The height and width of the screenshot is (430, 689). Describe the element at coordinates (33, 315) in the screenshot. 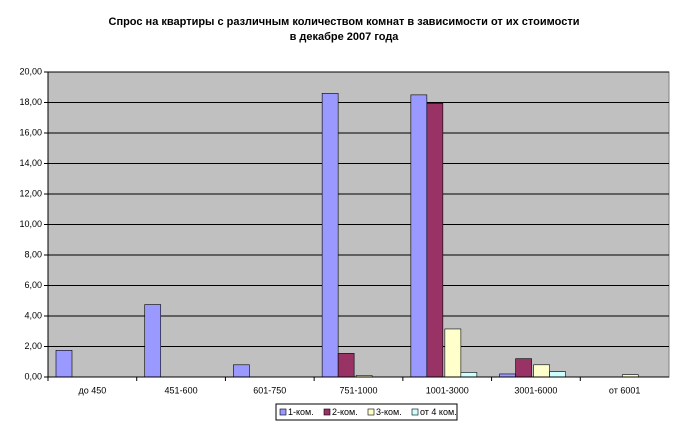

I see `y-tick-label: 4,00` at that location.